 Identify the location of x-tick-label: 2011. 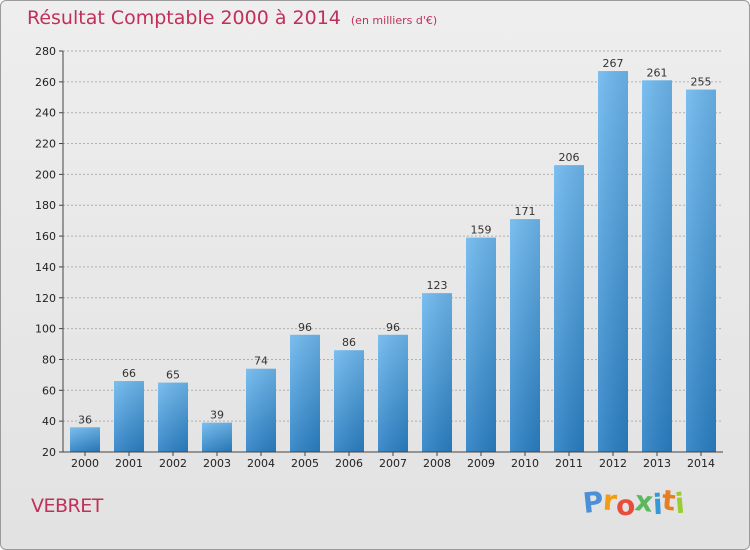
(569, 463).